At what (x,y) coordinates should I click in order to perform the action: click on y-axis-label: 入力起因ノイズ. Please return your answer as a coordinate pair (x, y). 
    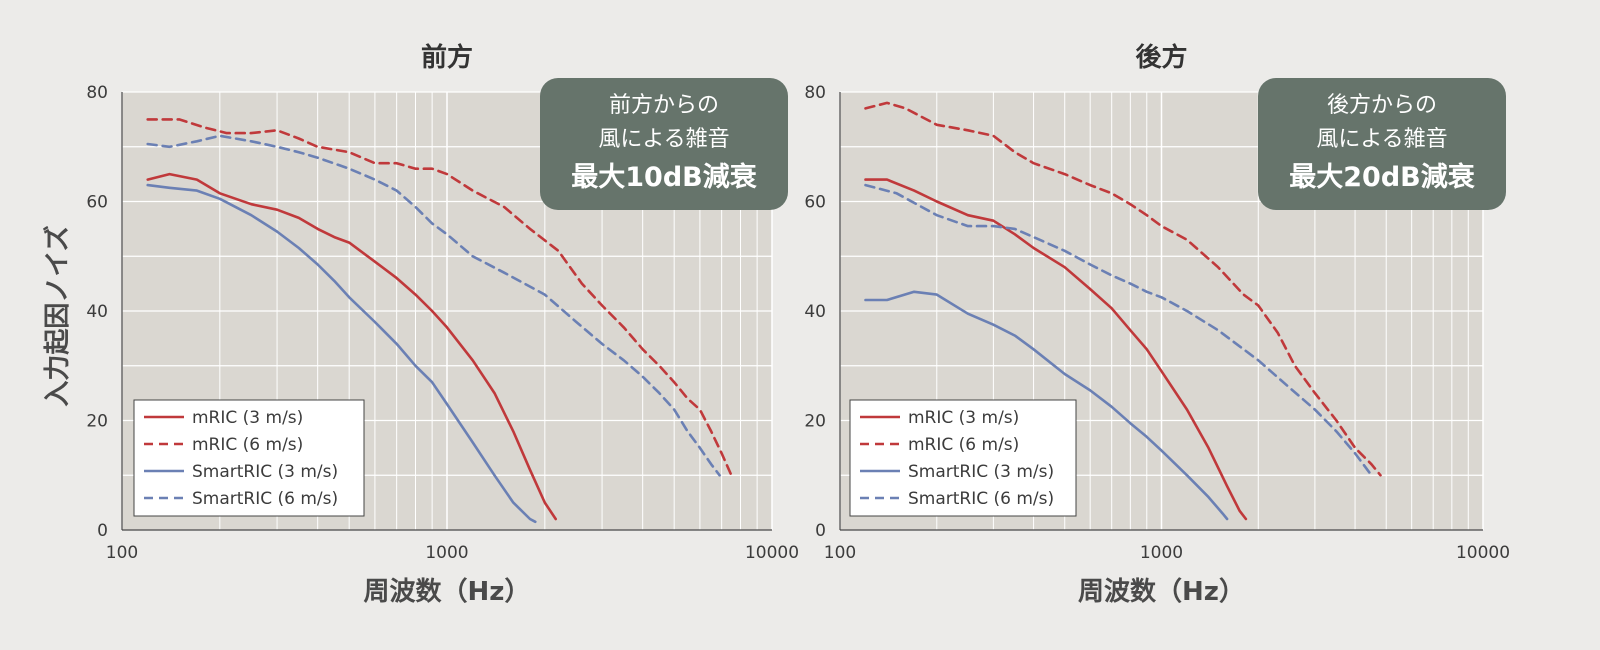
    Looking at the image, I should click on (57, 315).